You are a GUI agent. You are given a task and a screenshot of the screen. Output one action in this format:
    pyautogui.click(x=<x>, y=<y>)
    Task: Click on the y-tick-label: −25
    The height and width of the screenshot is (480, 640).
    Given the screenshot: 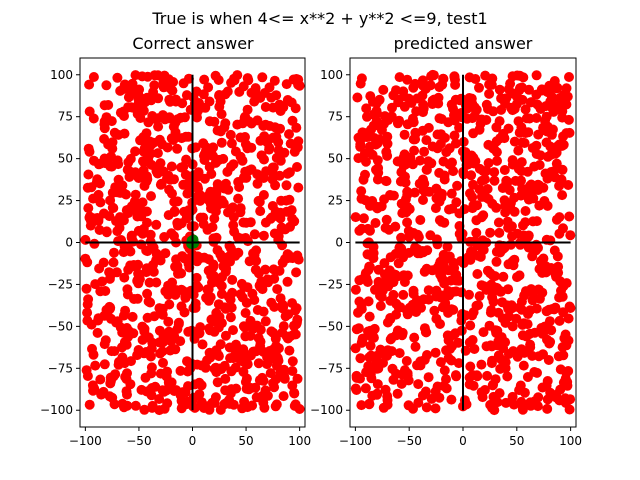 What is the action you would take?
    pyautogui.click(x=60, y=284)
    